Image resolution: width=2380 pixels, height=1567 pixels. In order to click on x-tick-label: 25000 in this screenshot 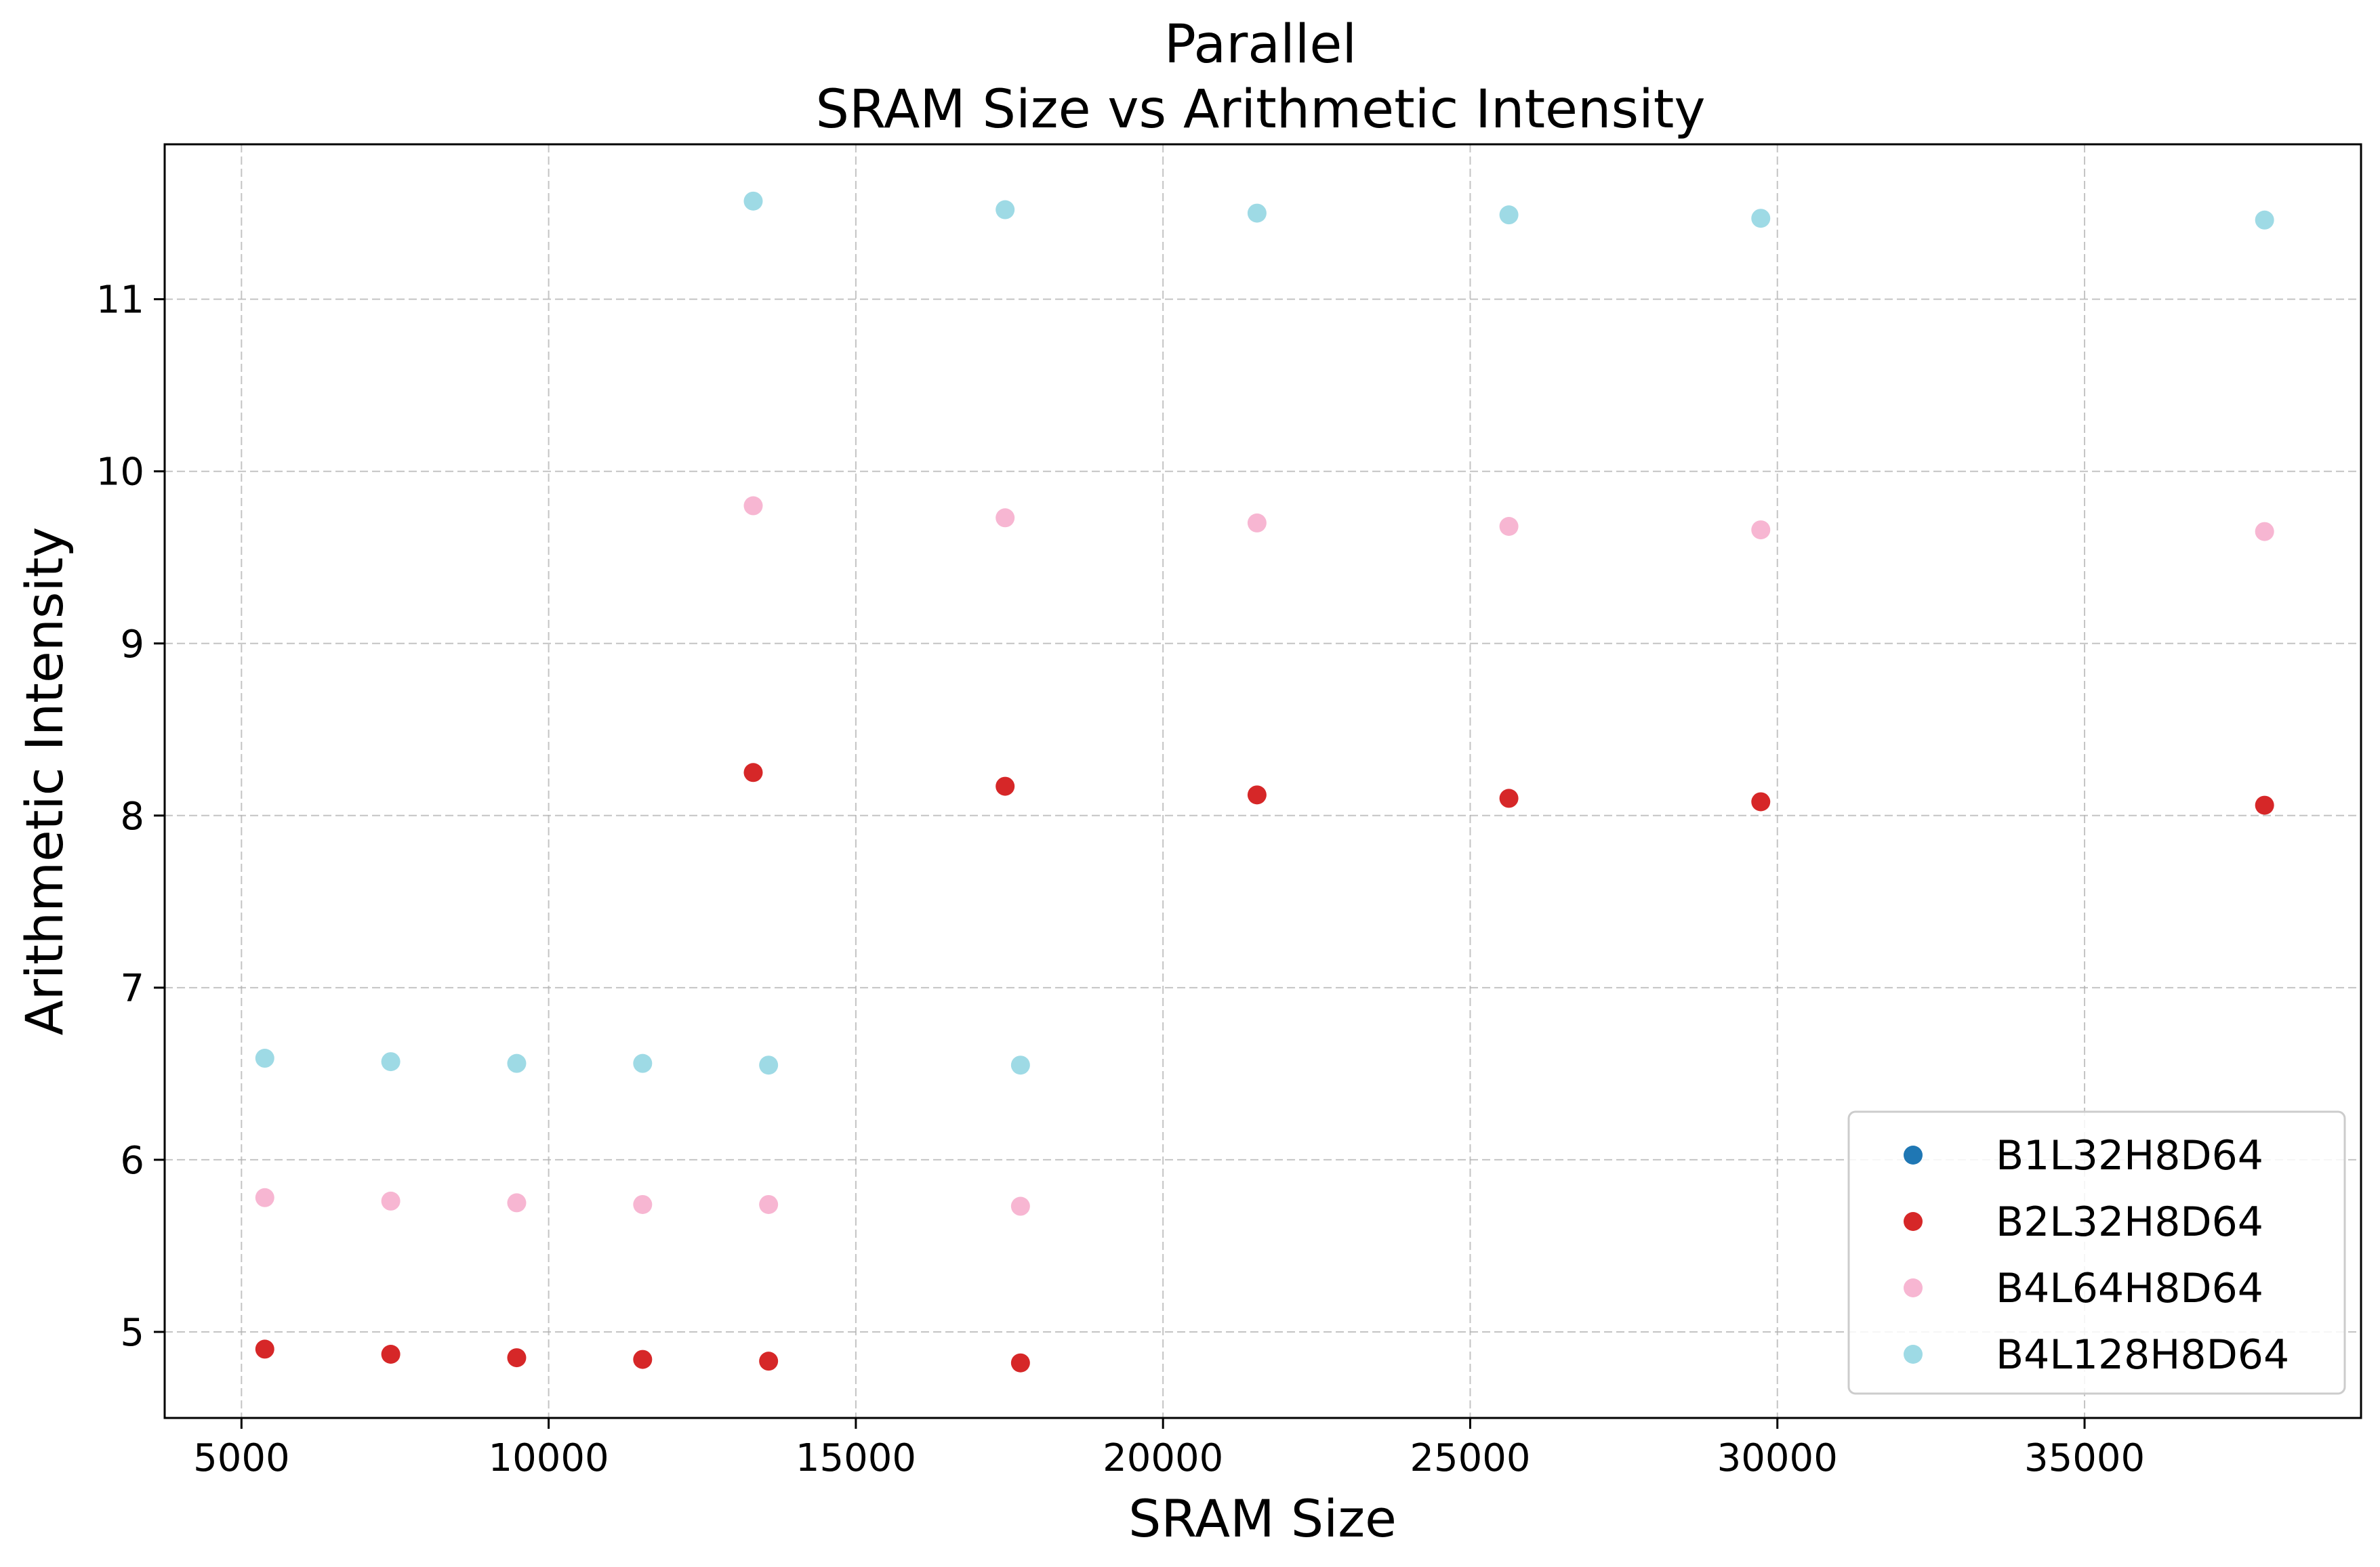, I will do `click(1470, 1458)`.